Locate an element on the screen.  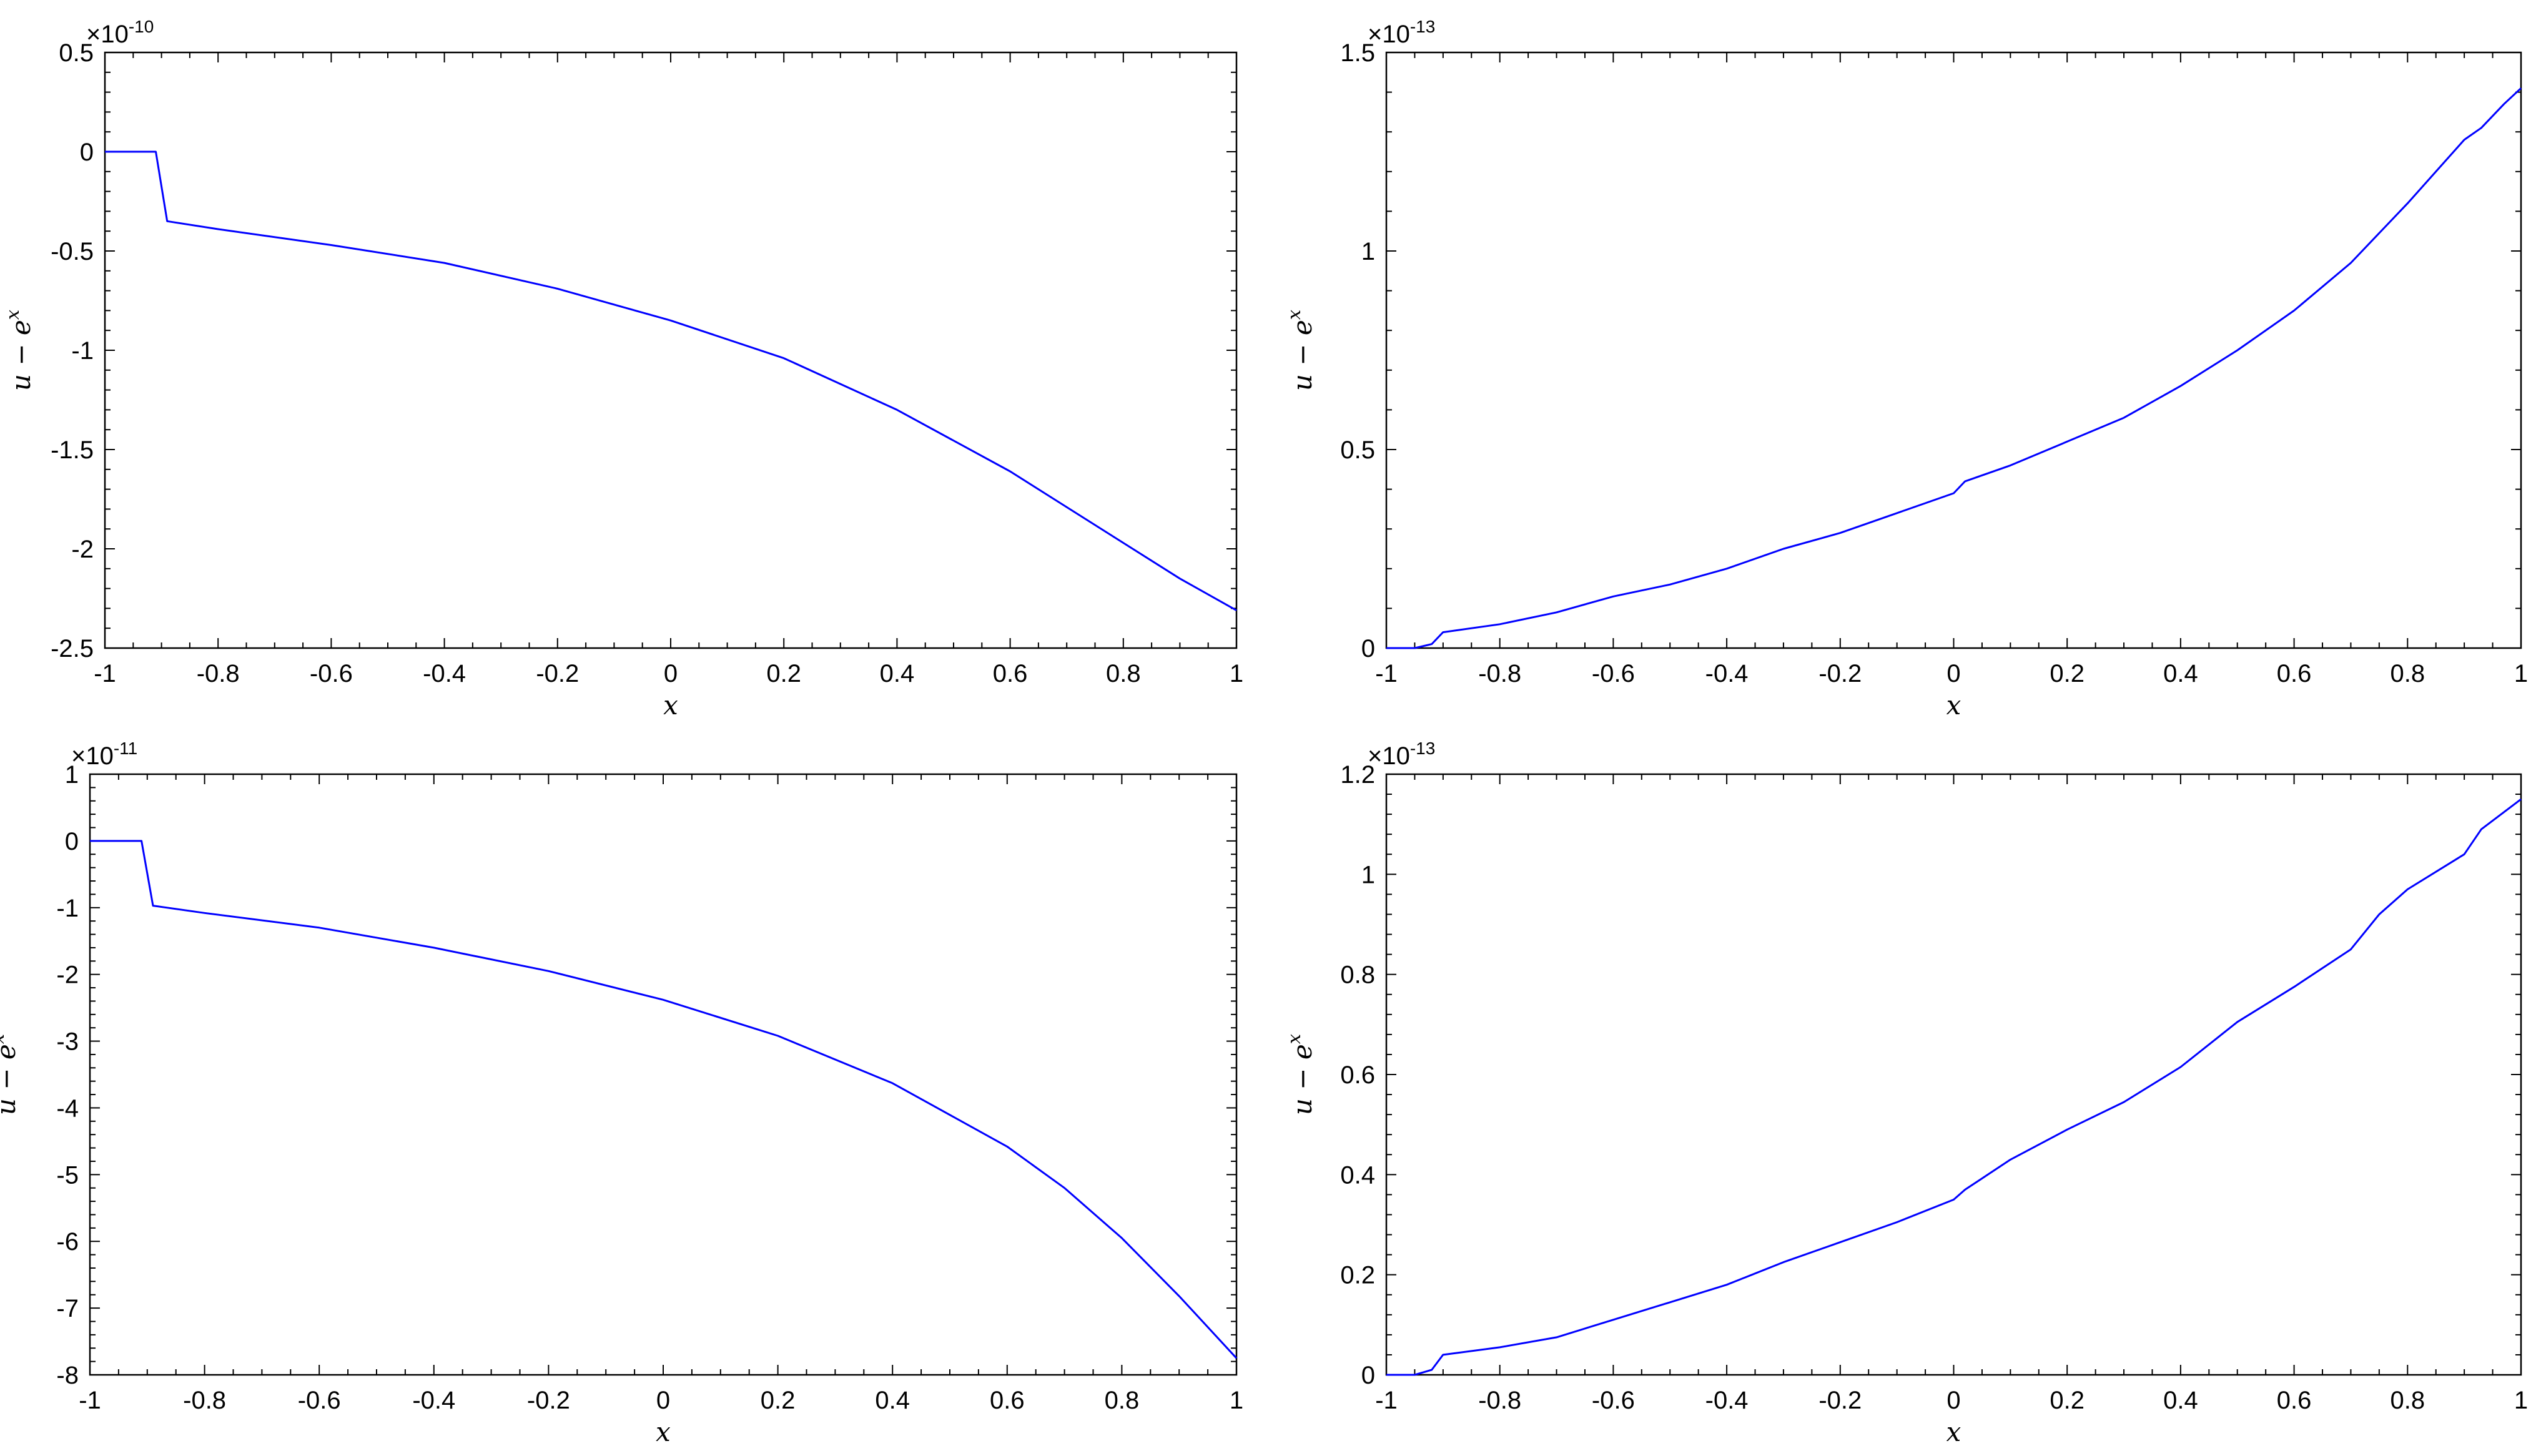
y-tick-label: 0.2 is located at coordinates (1357, 1275).